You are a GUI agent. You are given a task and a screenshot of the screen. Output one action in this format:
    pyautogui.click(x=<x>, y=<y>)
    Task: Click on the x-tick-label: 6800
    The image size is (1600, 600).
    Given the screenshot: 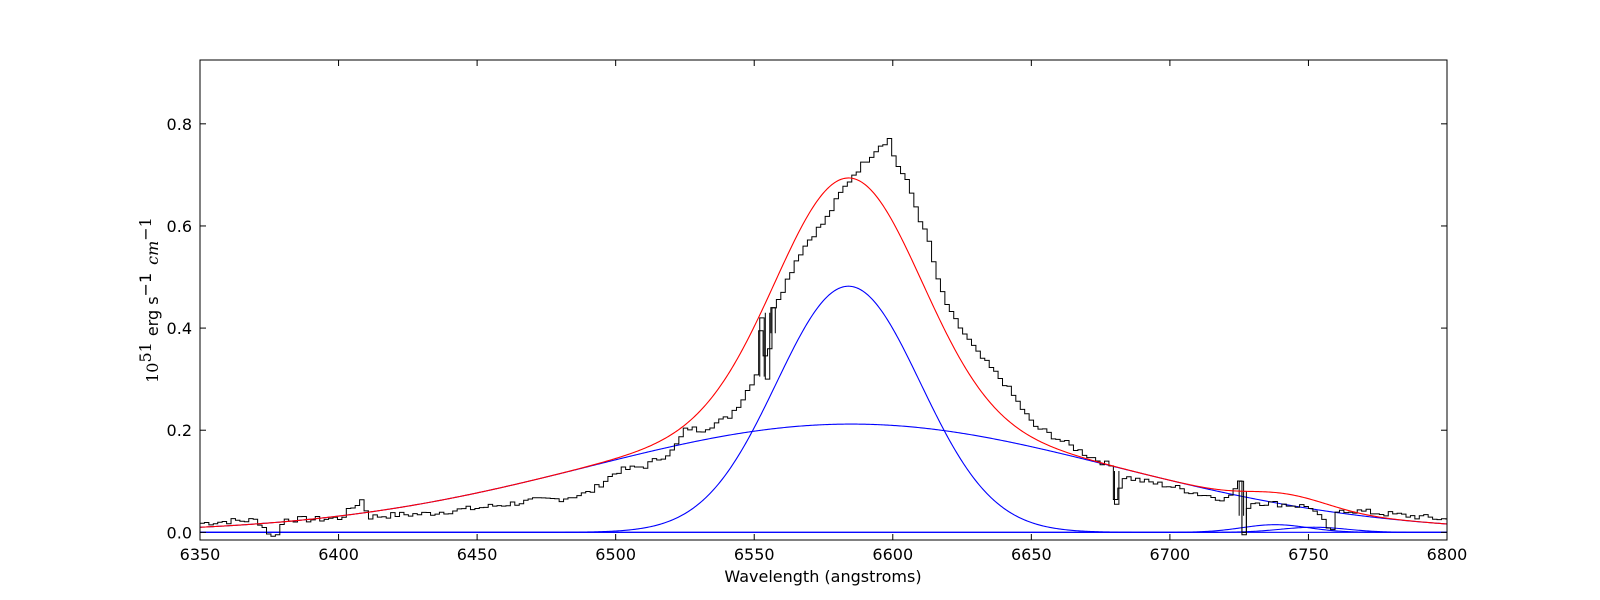 What is the action you would take?
    pyautogui.click(x=1447, y=554)
    